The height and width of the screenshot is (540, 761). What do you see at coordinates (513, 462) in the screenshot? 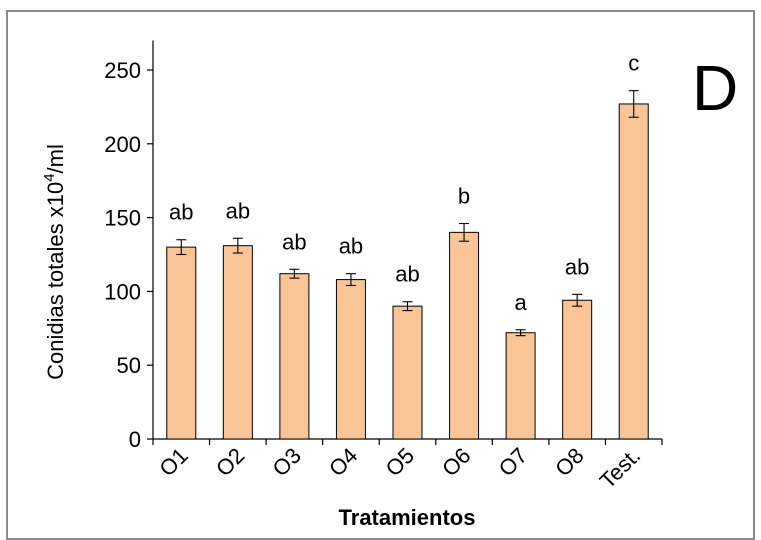
I see `x-tick-label: O7` at bounding box center [513, 462].